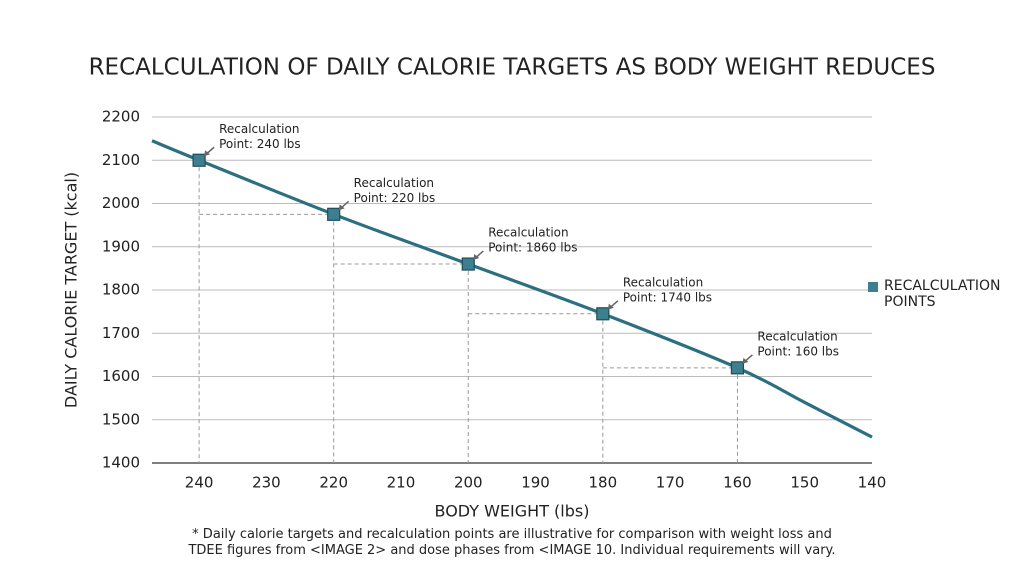 The height and width of the screenshot is (572, 1024). What do you see at coordinates (872, 483) in the screenshot?
I see `x-tick-label: 140` at bounding box center [872, 483].